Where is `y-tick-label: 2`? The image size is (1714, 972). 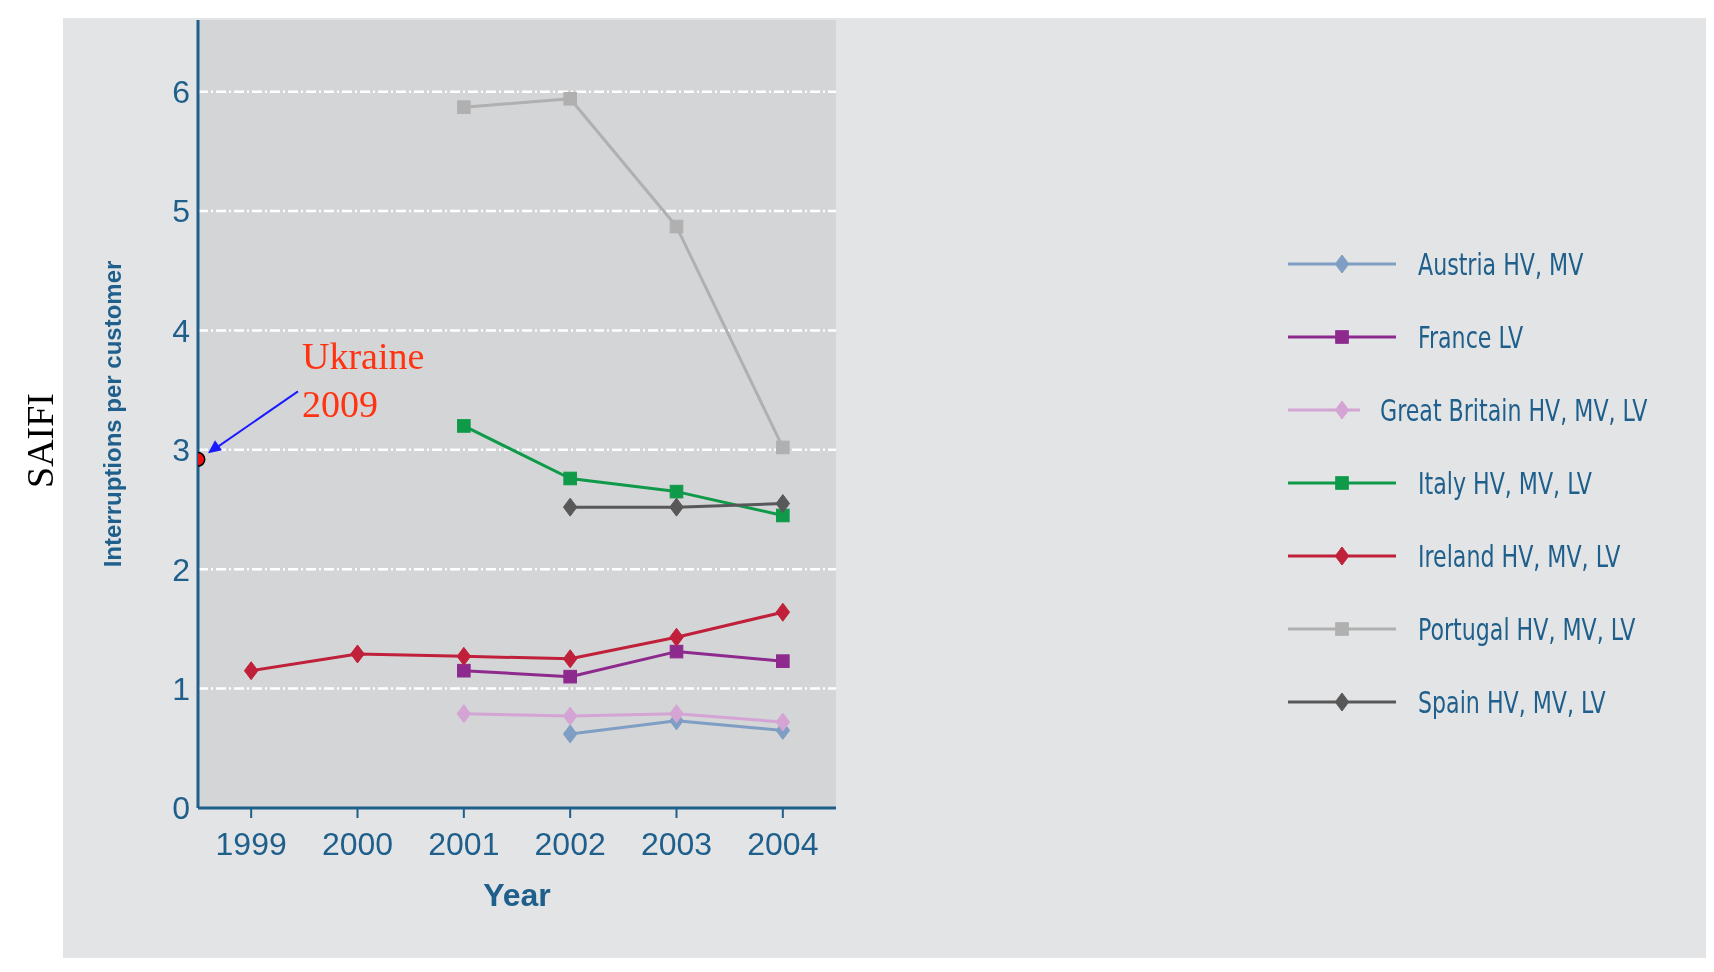
y-tick-label: 2 is located at coordinates (181, 569).